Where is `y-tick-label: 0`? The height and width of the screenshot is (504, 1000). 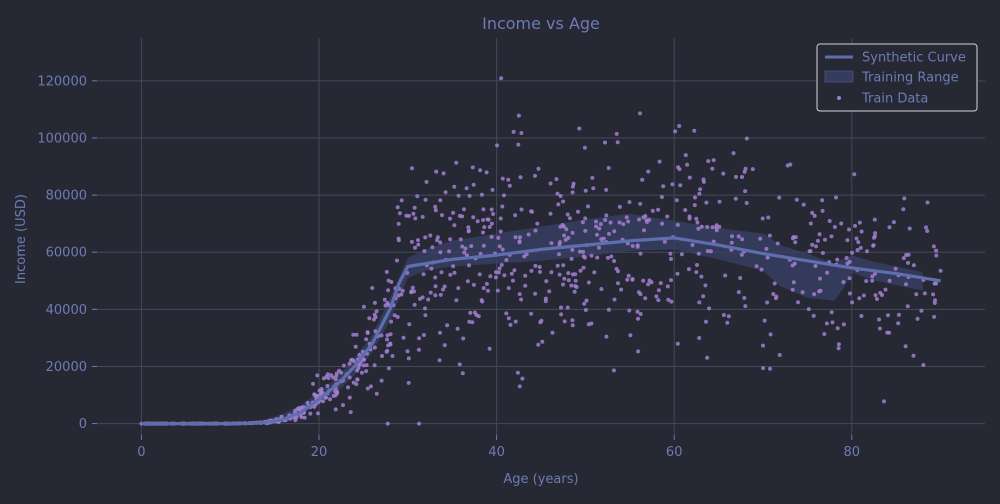
y-tick-label: 0 is located at coordinates (83, 424).